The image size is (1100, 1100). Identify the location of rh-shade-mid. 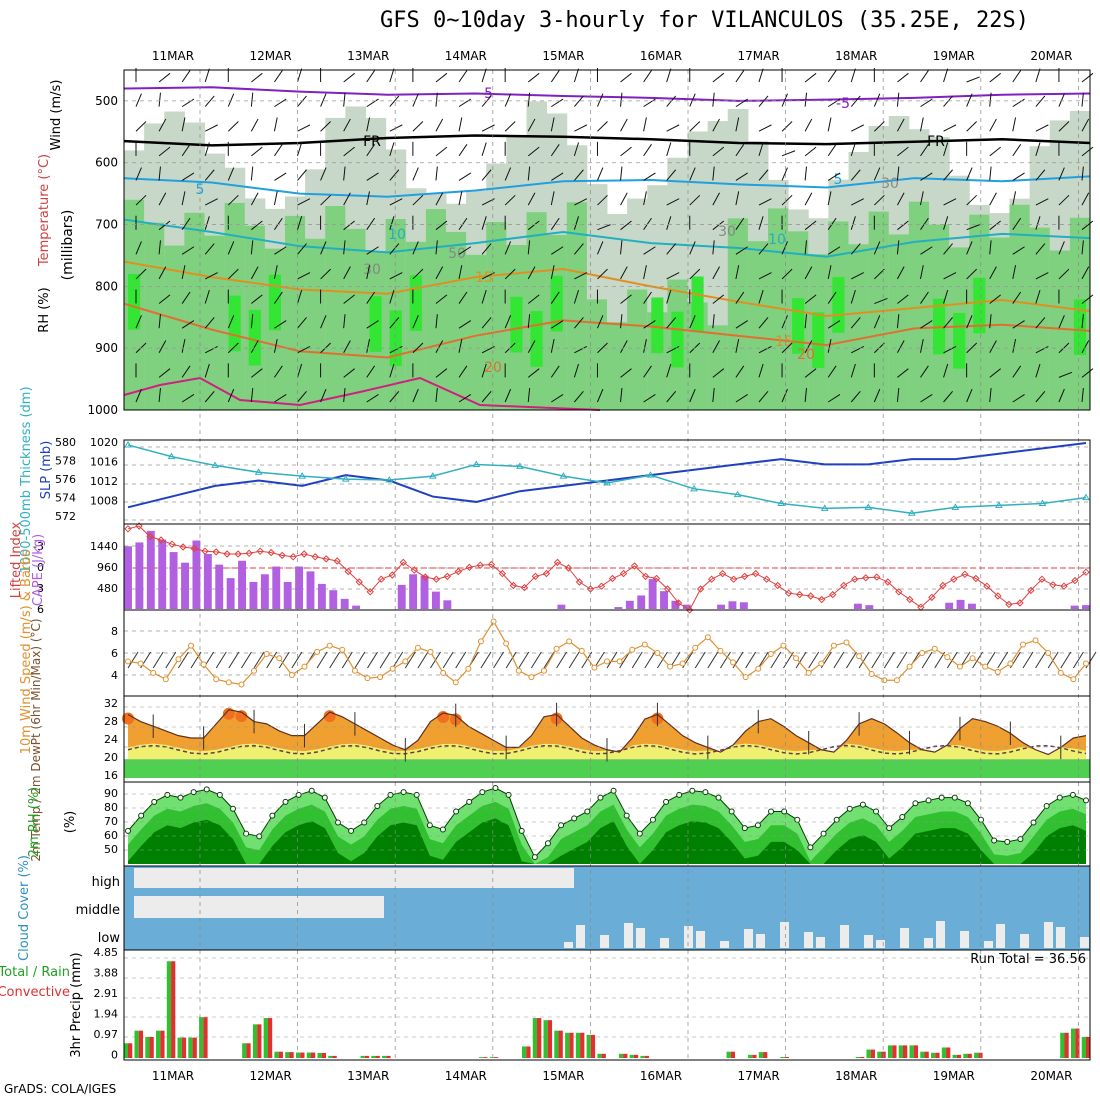
(597, 354).